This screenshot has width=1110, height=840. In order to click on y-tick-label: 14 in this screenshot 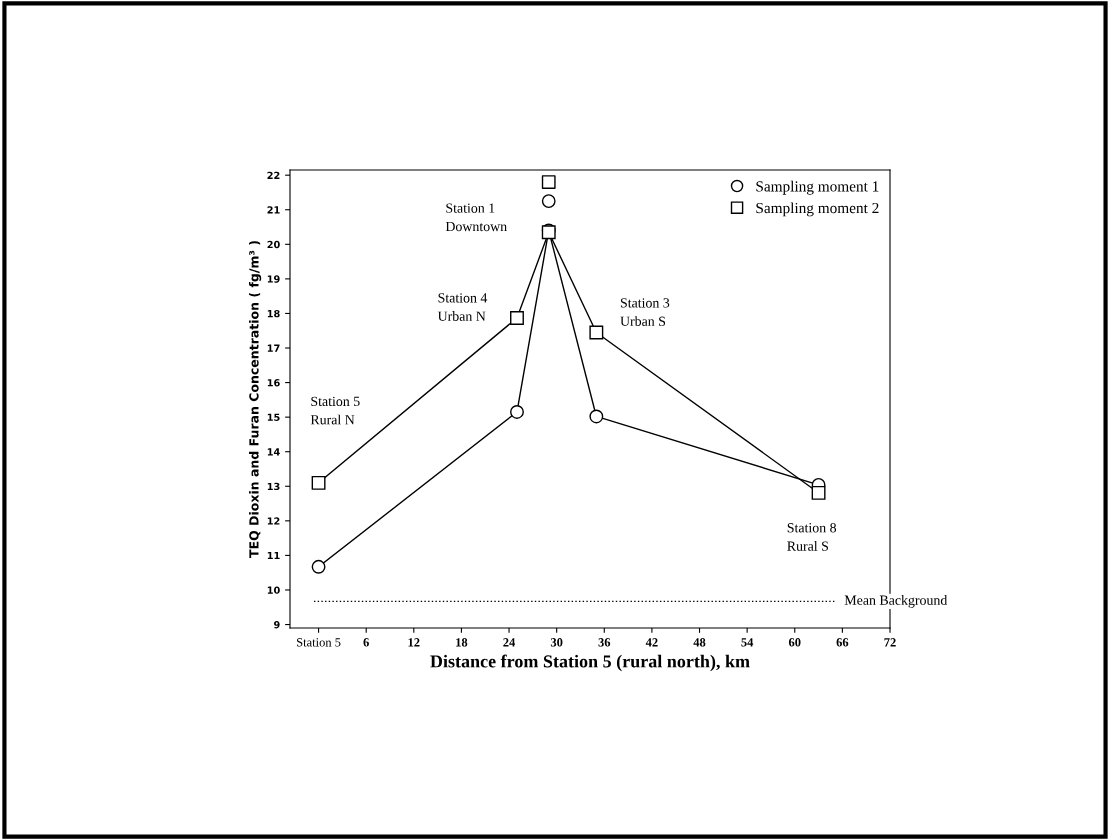, I will do `click(273, 452)`.